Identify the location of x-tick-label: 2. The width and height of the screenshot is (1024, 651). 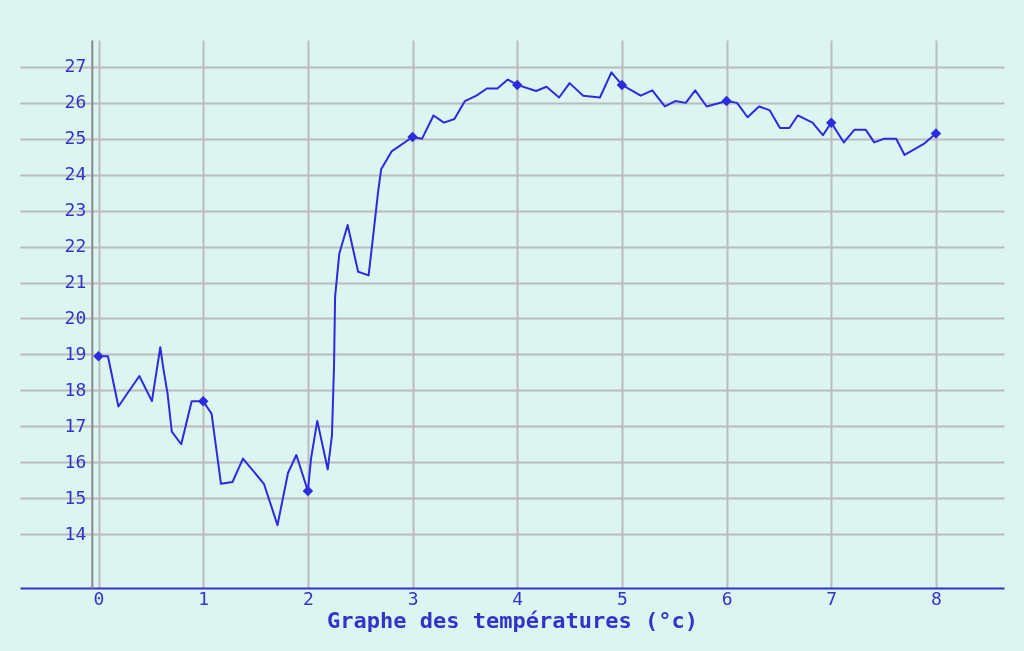
(308, 598).